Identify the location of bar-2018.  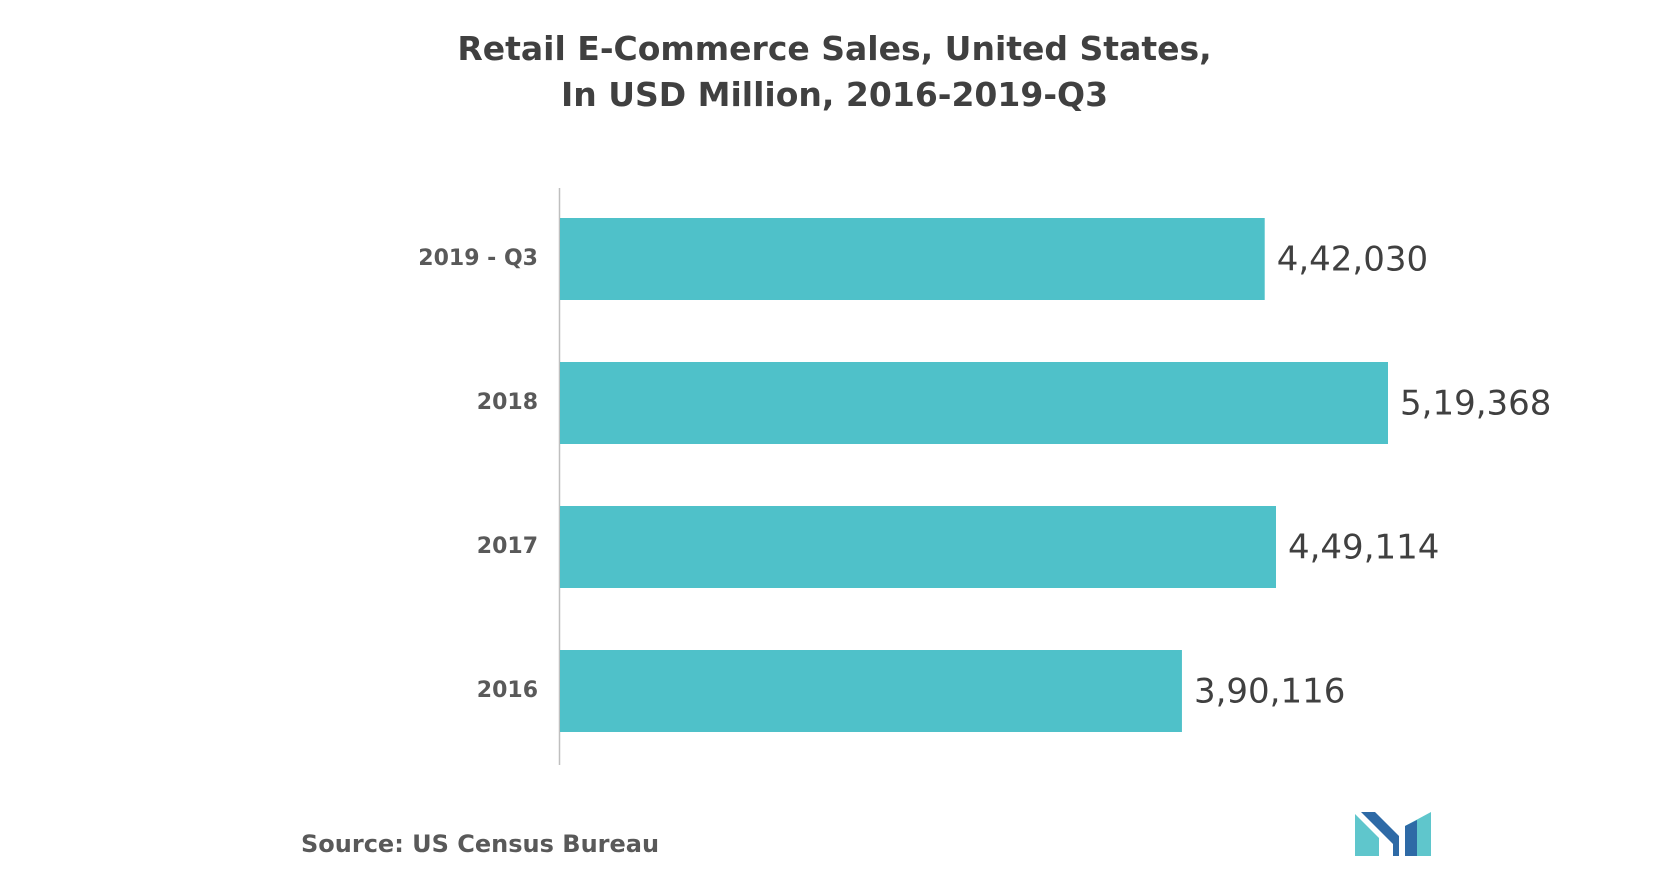
(974, 403).